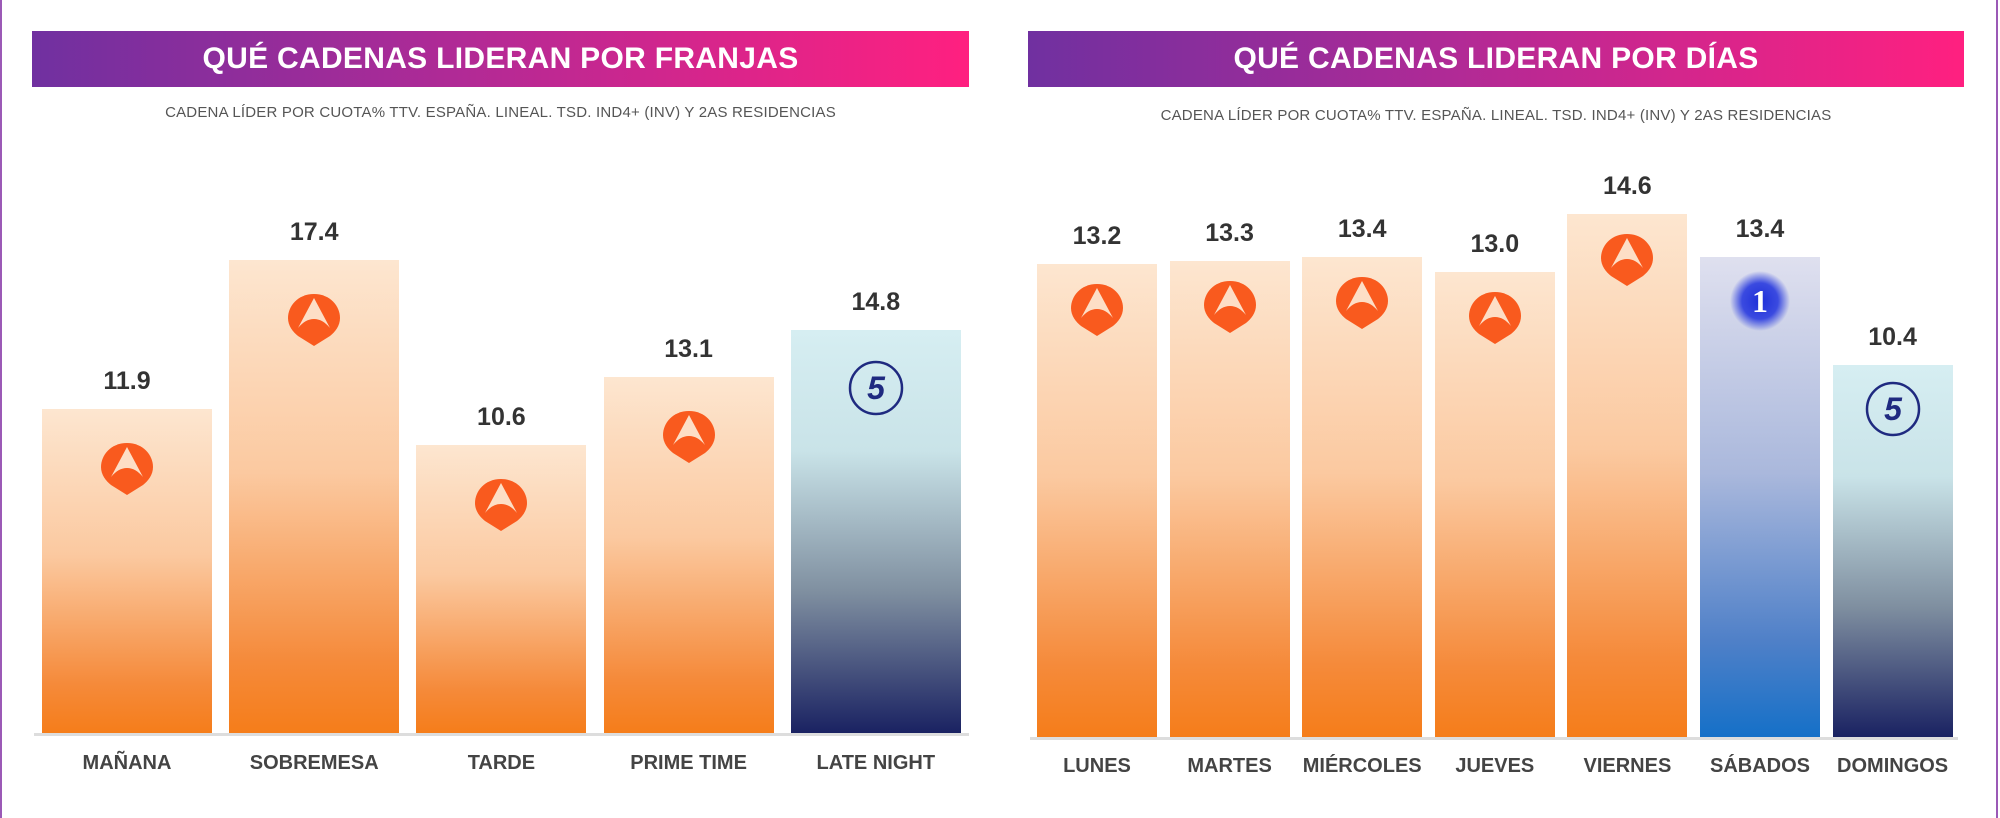  What do you see at coordinates (876, 763) in the screenshot?
I see `category-label: LATE NIGHT` at bounding box center [876, 763].